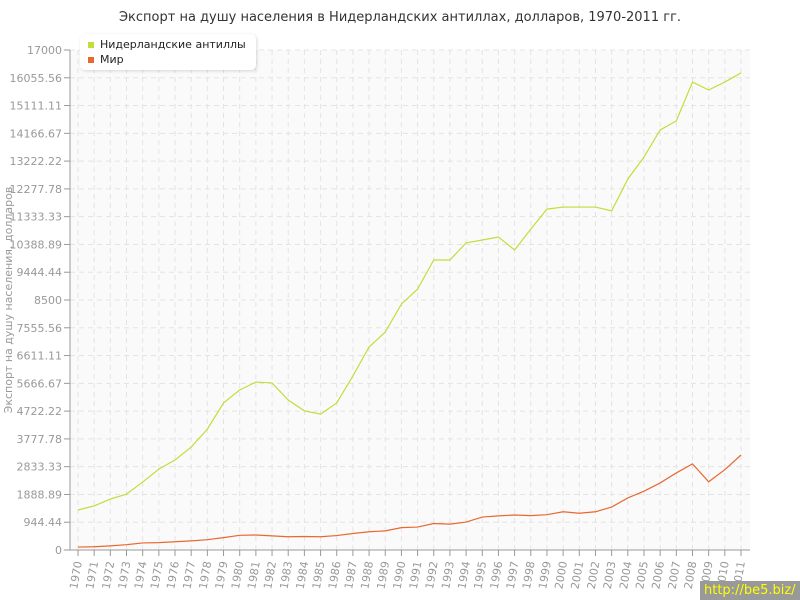 Image resolution: width=800 pixels, height=600 pixels. I want to click on x-tick-label: 1973, so click(125, 575).